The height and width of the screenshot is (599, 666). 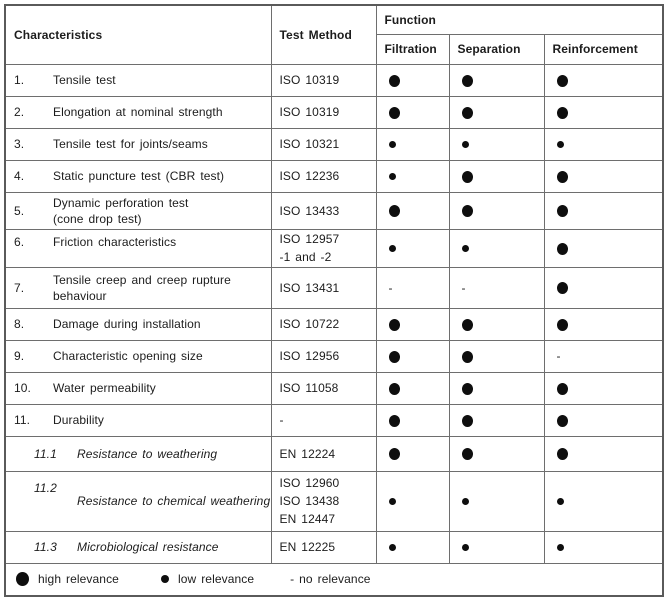 I want to click on column-header-filtration: Filtration, so click(x=412, y=49).